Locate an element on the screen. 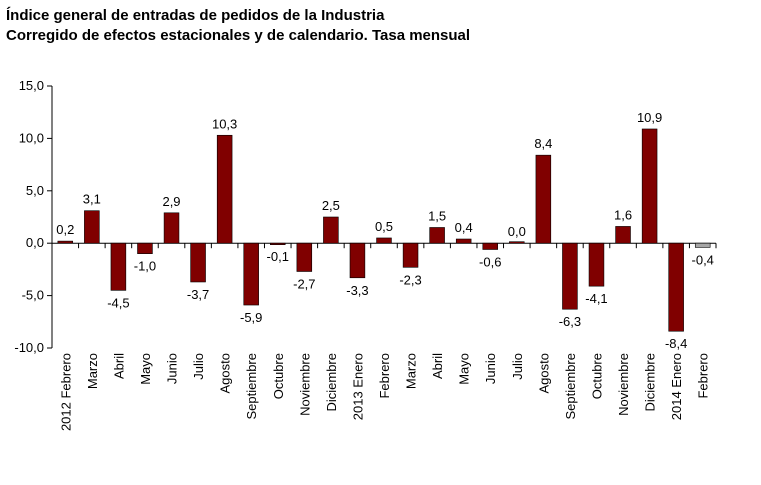 The height and width of the screenshot is (485, 761). data-label: -0,1 is located at coordinates (278, 256).